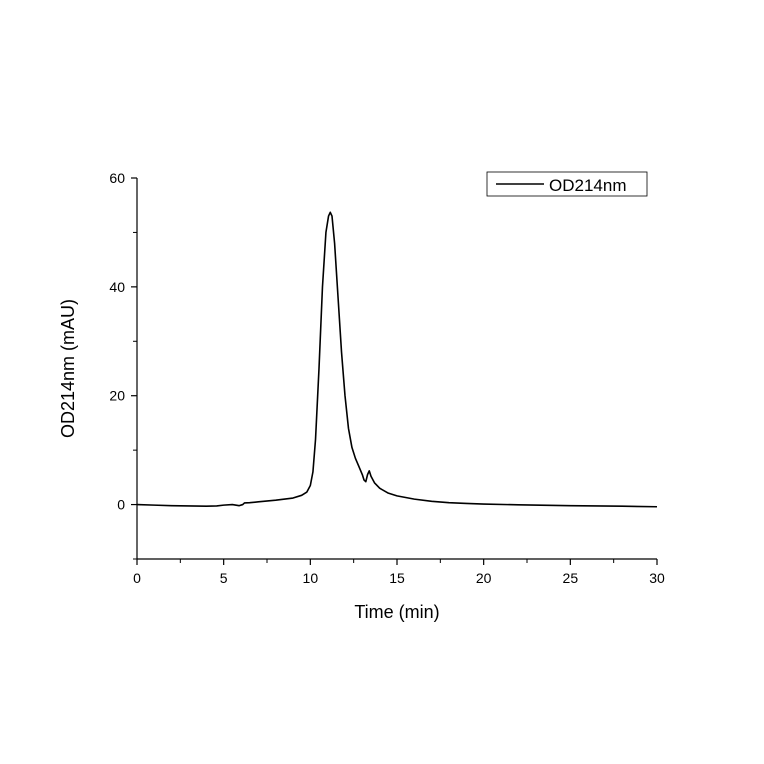 The width and height of the screenshot is (764, 764). I want to click on x-ticks: 0 5 10 15 20 25 30, so click(399, 572).